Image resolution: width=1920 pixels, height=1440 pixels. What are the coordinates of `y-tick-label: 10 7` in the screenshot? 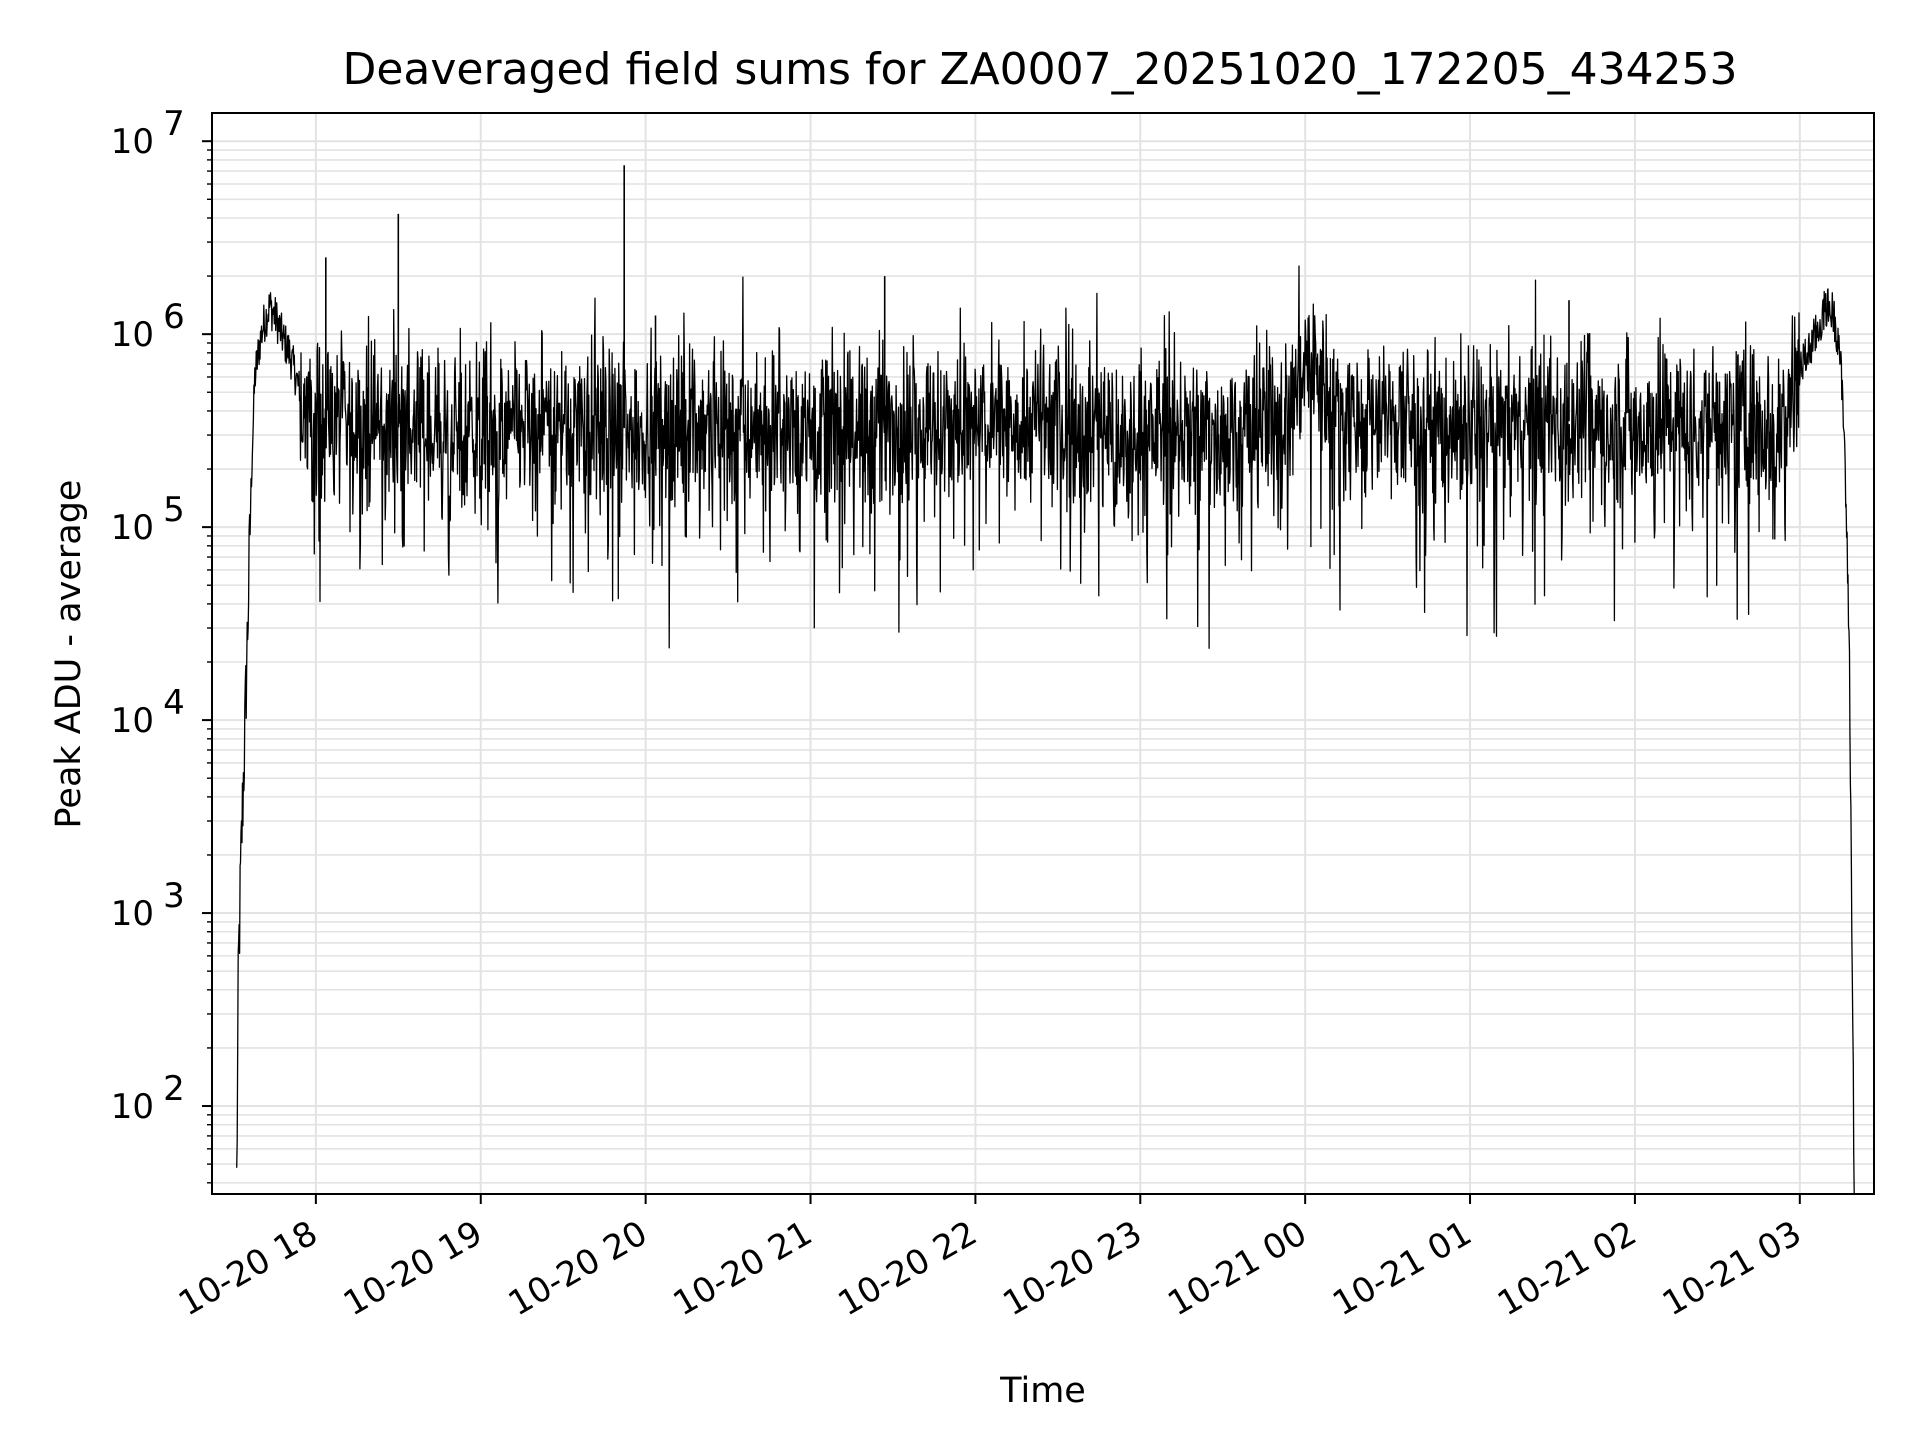 It's located at (148, 133).